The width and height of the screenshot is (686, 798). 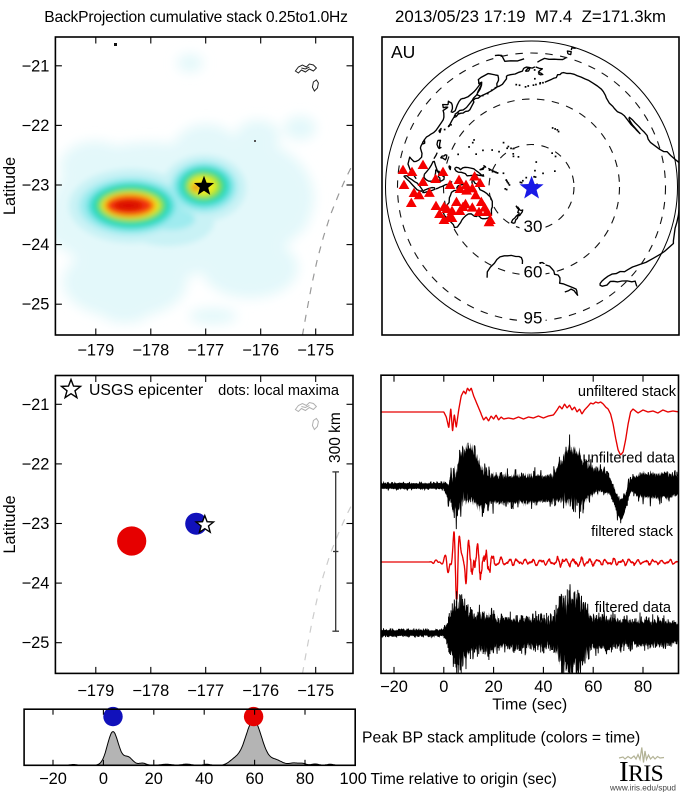 I want to click on svg-text: 95, so click(x=533, y=318).